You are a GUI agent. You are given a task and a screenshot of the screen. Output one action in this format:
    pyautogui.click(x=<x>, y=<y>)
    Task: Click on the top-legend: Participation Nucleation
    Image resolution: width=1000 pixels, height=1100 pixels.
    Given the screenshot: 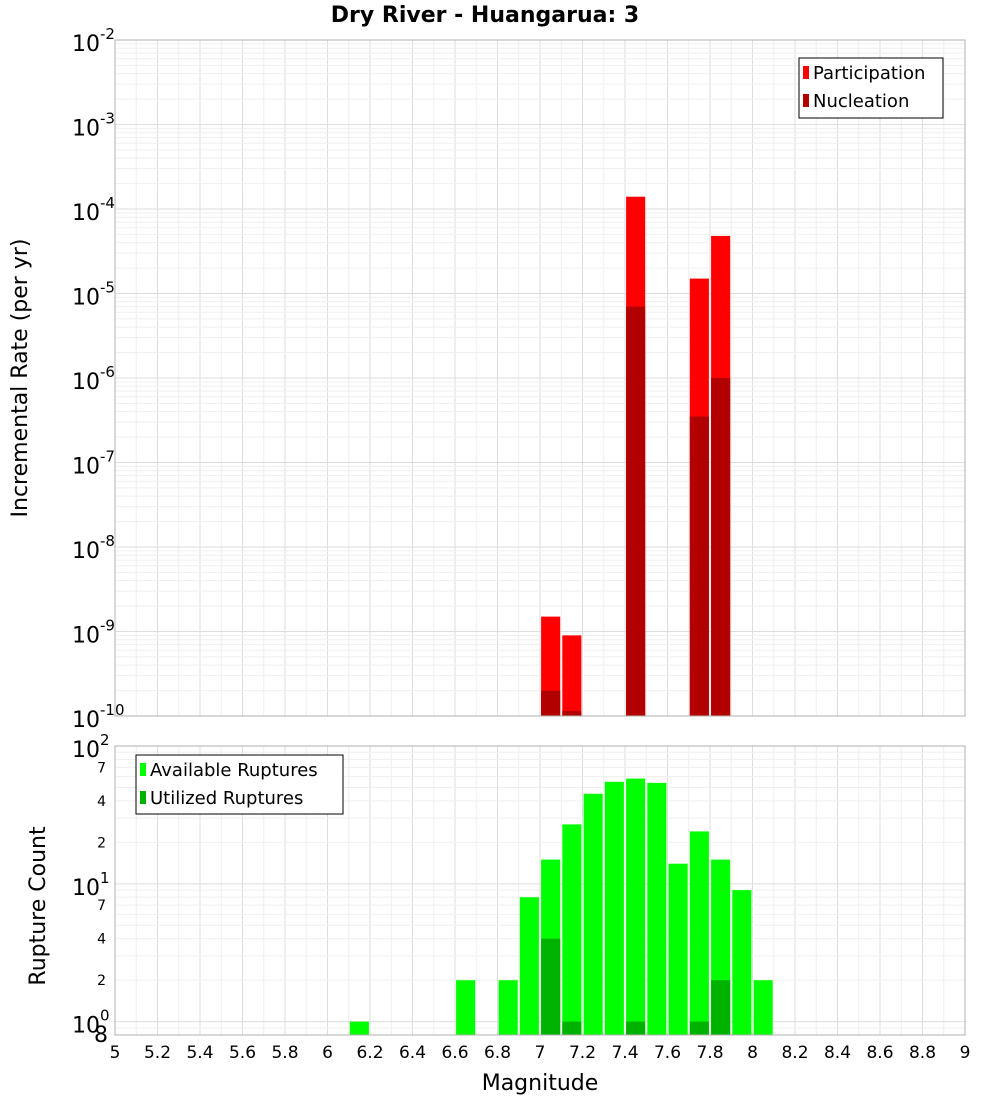 What is the action you would take?
    pyautogui.click(x=871, y=88)
    